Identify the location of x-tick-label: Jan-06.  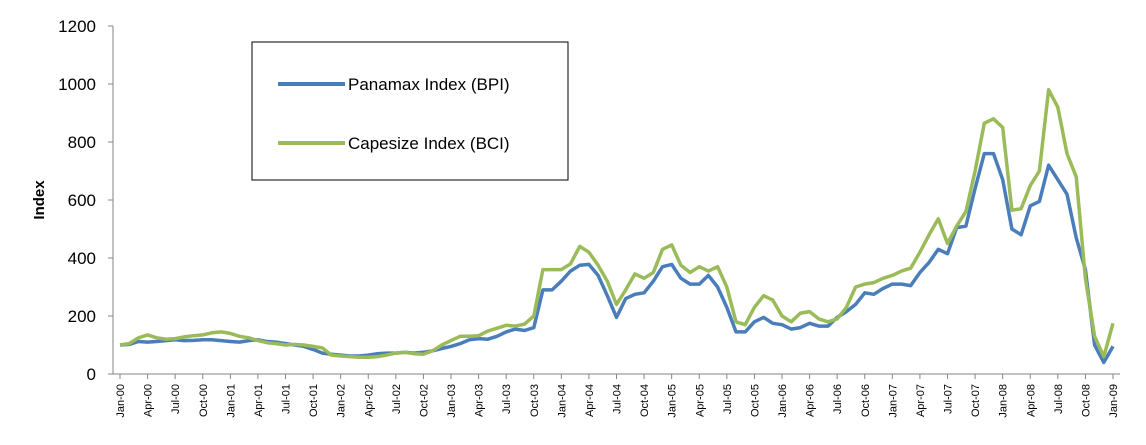
(783, 401).